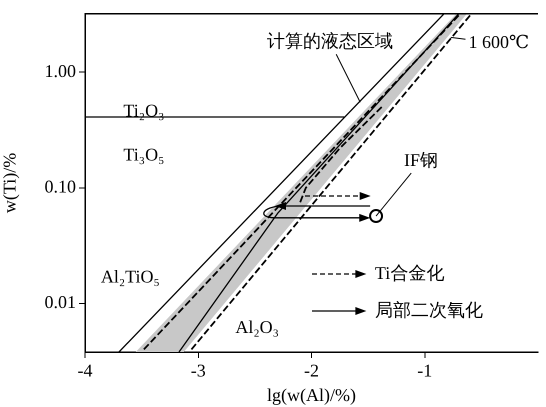 This screenshot has height=407, width=546. Describe the element at coordinates (130, 276) in the screenshot. I see `annotation: Al₂TiO₅` at that location.